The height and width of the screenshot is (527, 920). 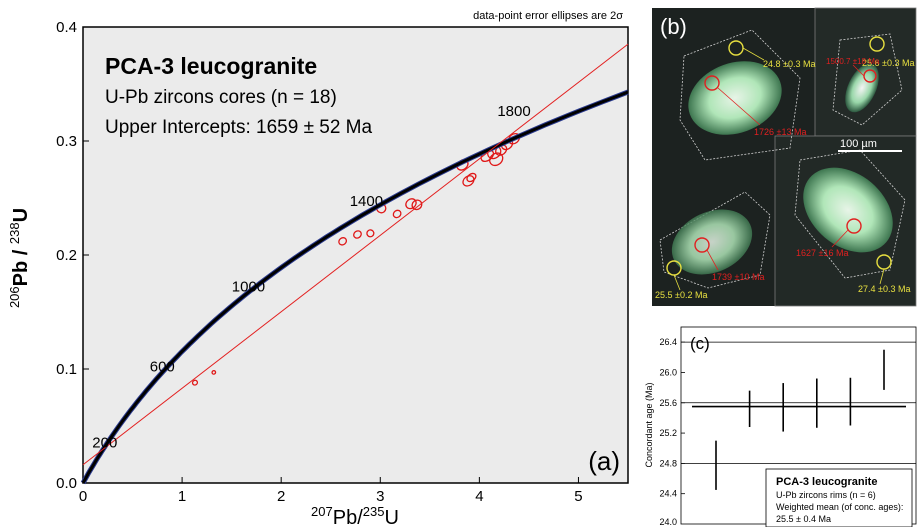 I want to click on legend-box, so click(x=839, y=497).